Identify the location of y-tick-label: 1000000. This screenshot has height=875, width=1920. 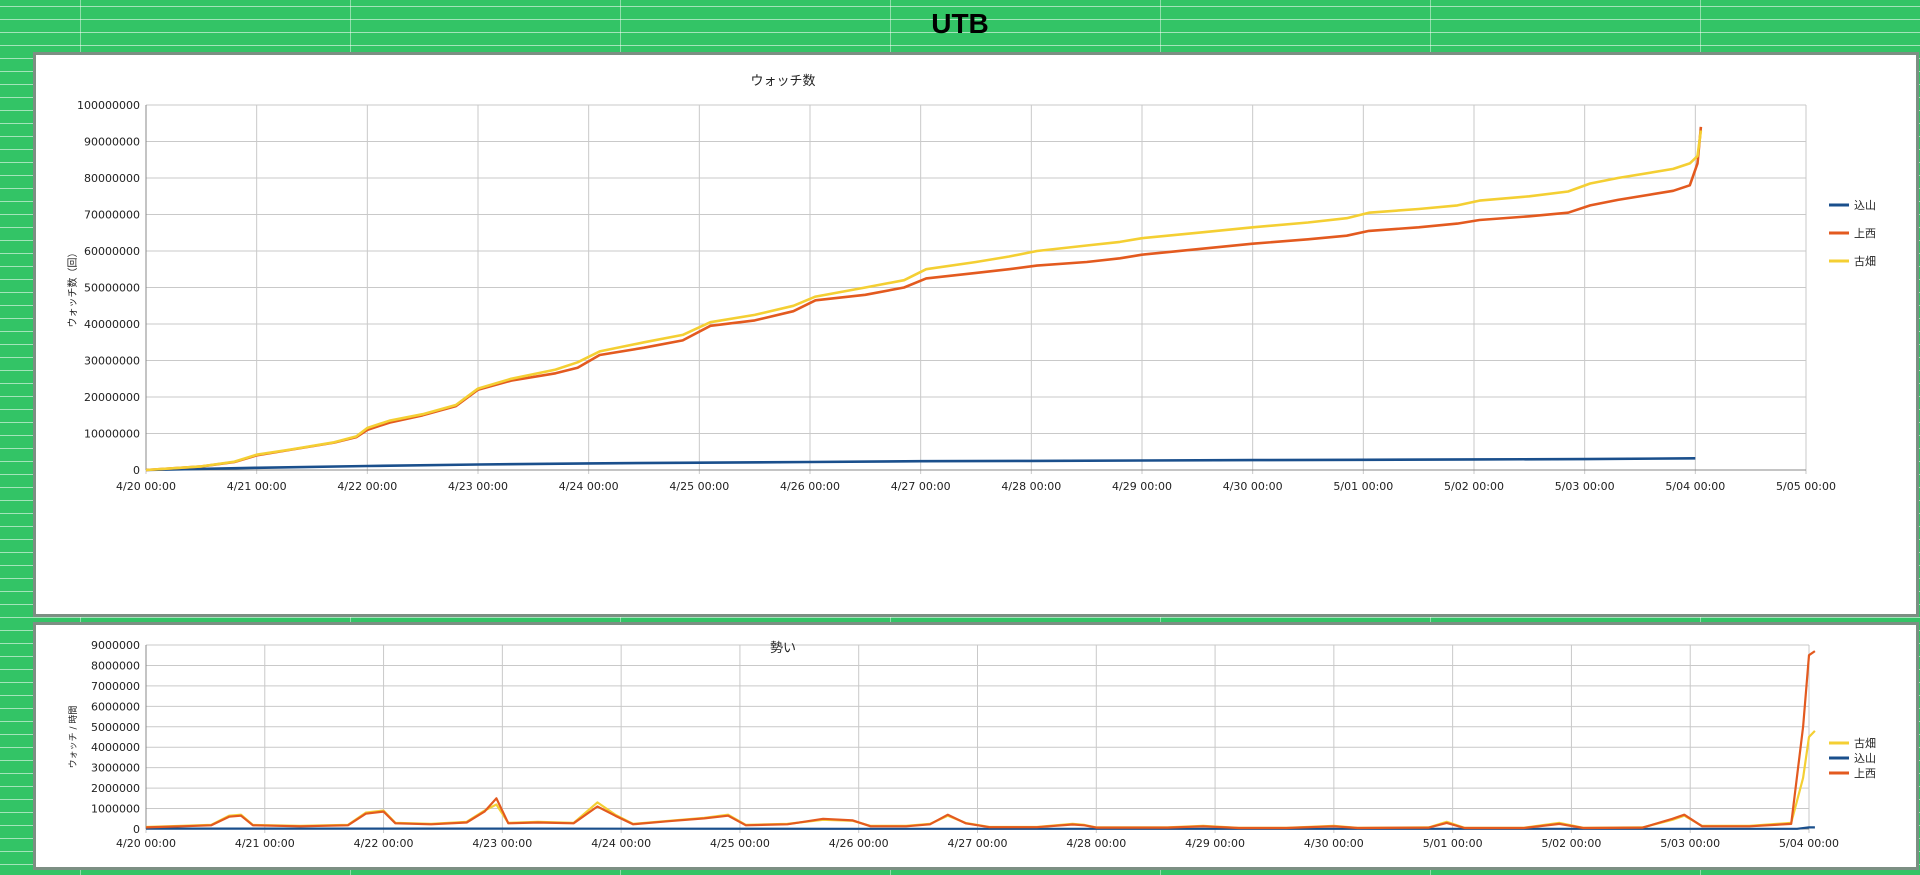
(115, 809).